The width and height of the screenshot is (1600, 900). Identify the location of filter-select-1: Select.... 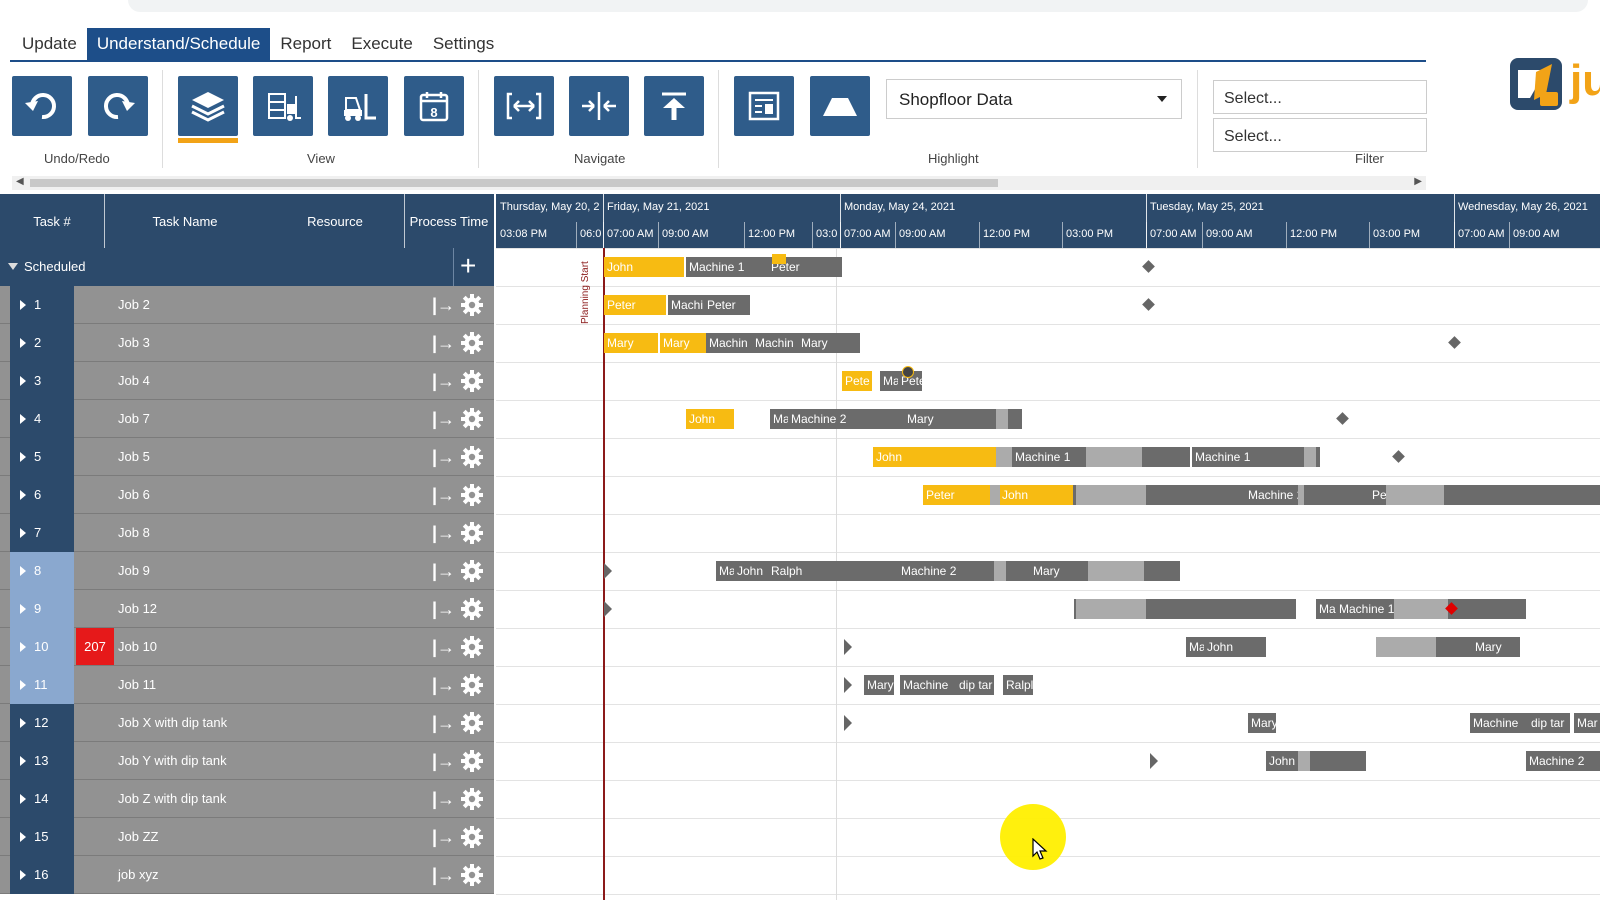
(1320, 97).